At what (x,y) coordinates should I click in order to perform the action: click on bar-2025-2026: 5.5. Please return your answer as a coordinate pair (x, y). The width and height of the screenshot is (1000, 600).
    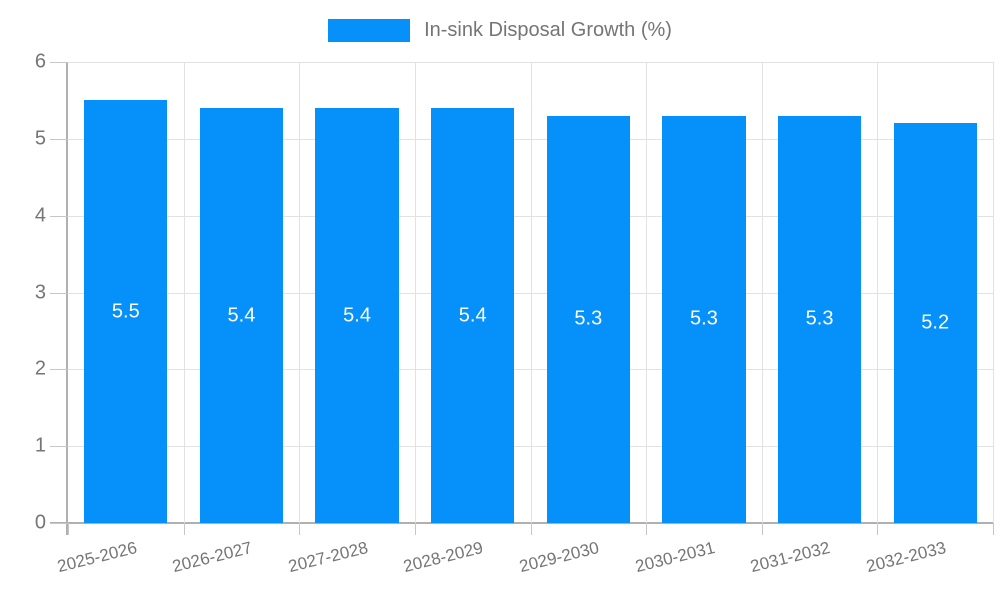
    Looking at the image, I should click on (126, 311).